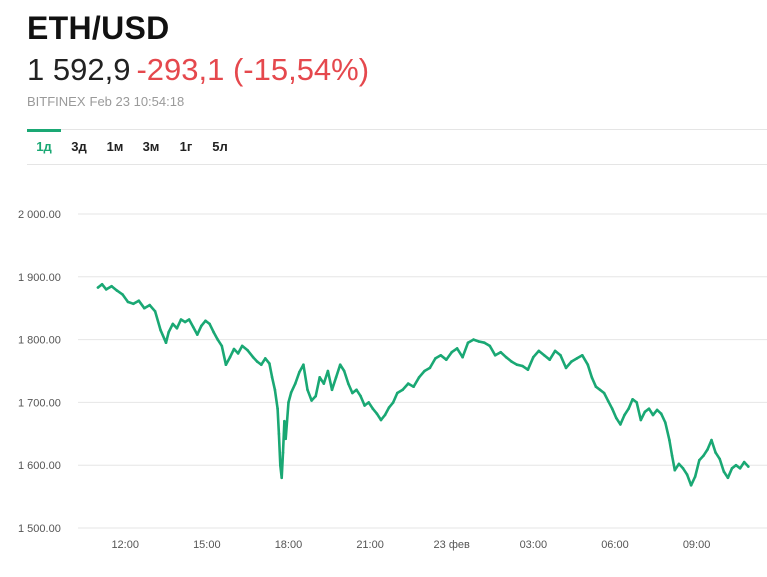 The width and height of the screenshot is (767, 577). What do you see at coordinates (397, 147) in the screenshot?
I see `period-tabs: 1д 3д 1м 3м 1г 5л` at bounding box center [397, 147].